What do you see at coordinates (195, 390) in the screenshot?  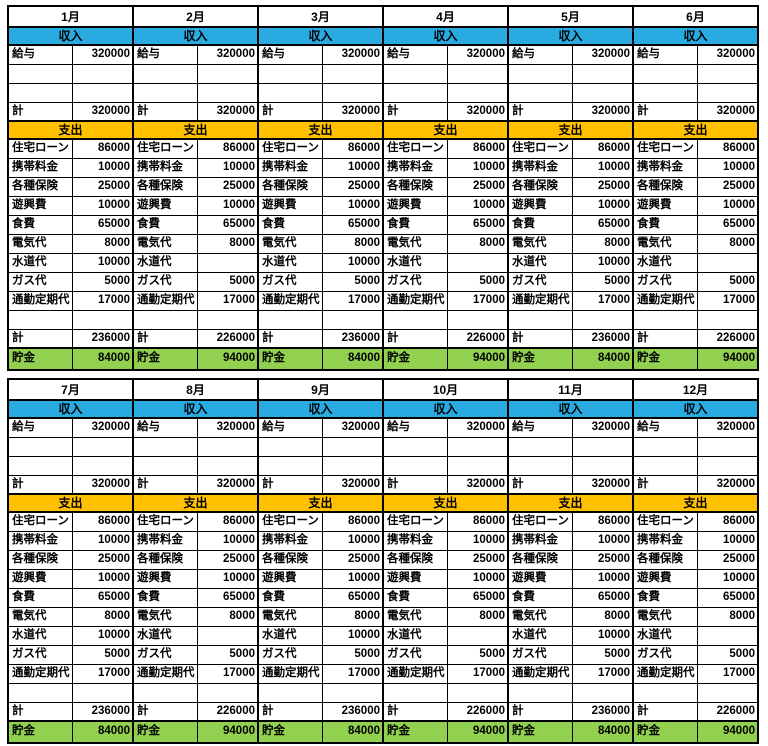 I see `month-header: 8月` at bounding box center [195, 390].